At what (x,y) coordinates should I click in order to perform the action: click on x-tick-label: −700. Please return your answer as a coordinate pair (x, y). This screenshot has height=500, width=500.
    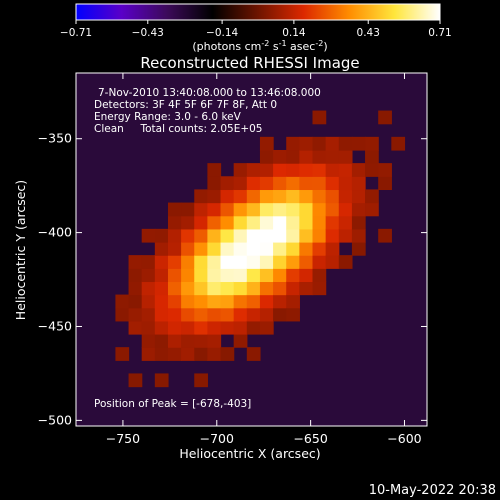
    Looking at the image, I should click on (217, 438).